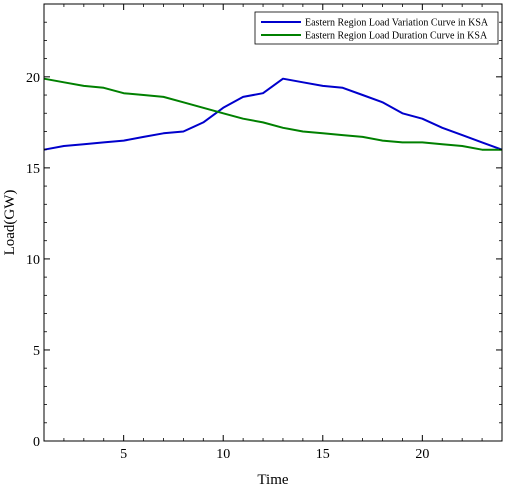 This screenshot has width=505, height=486. Describe the element at coordinates (33, 260) in the screenshot. I see `y-tick-label: 10` at that location.